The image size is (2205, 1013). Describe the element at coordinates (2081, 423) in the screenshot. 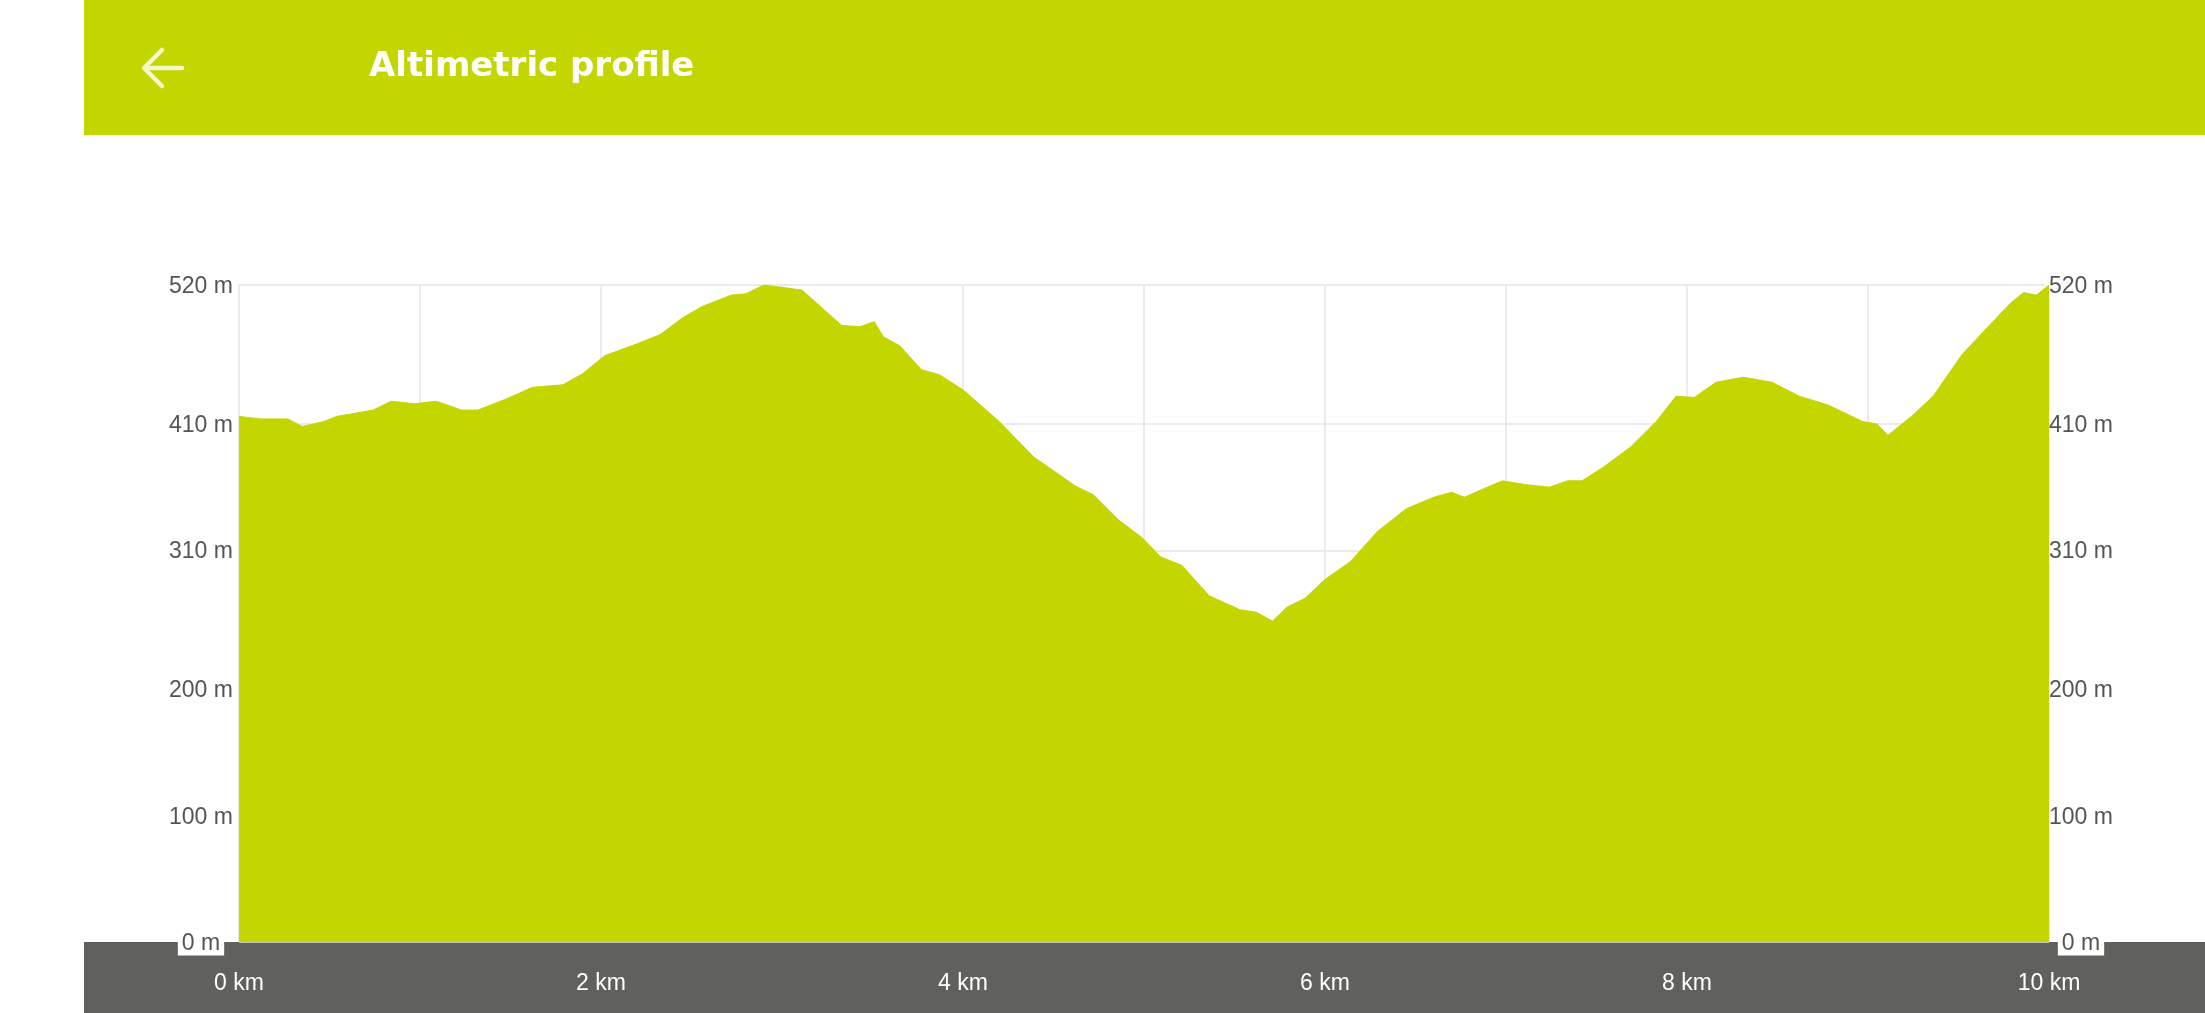

I see `y2-tick-label: 410 m` at that location.